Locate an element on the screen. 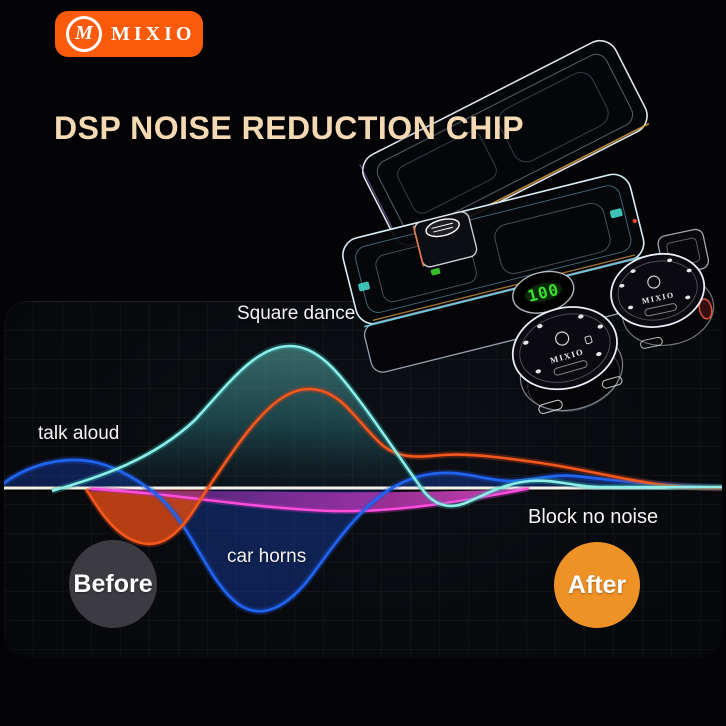 This screenshot has width=726, height=726. square-dance-label: Square dance is located at coordinates (296, 313).